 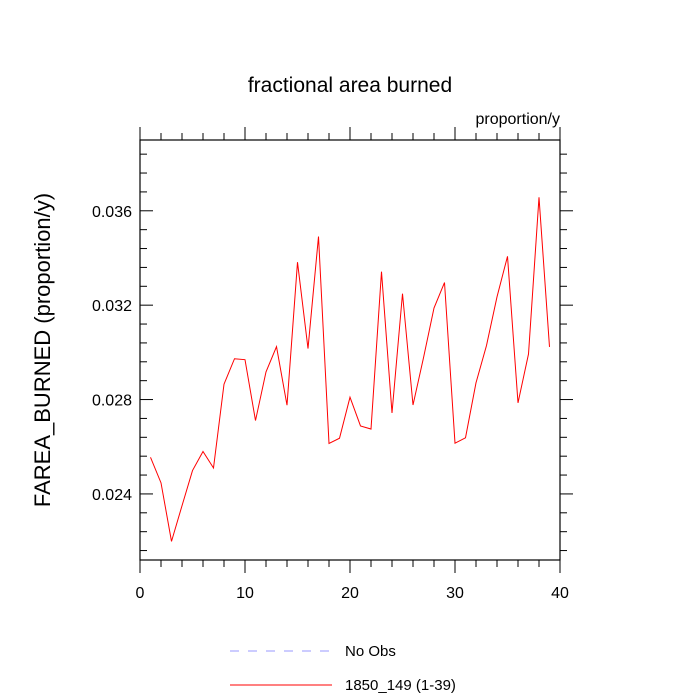 I want to click on y-tick-label: 0.036, so click(x=112, y=212).